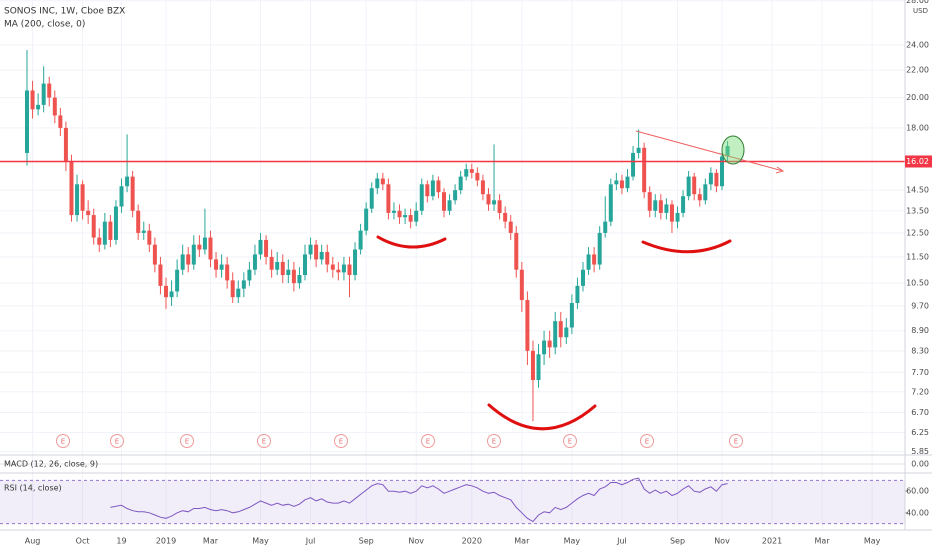 Image resolution: width=932 pixels, height=550 pixels. Describe the element at coordinates (917, 97) in the screenshot. I see `y-tick-label: 20.00` at that location.